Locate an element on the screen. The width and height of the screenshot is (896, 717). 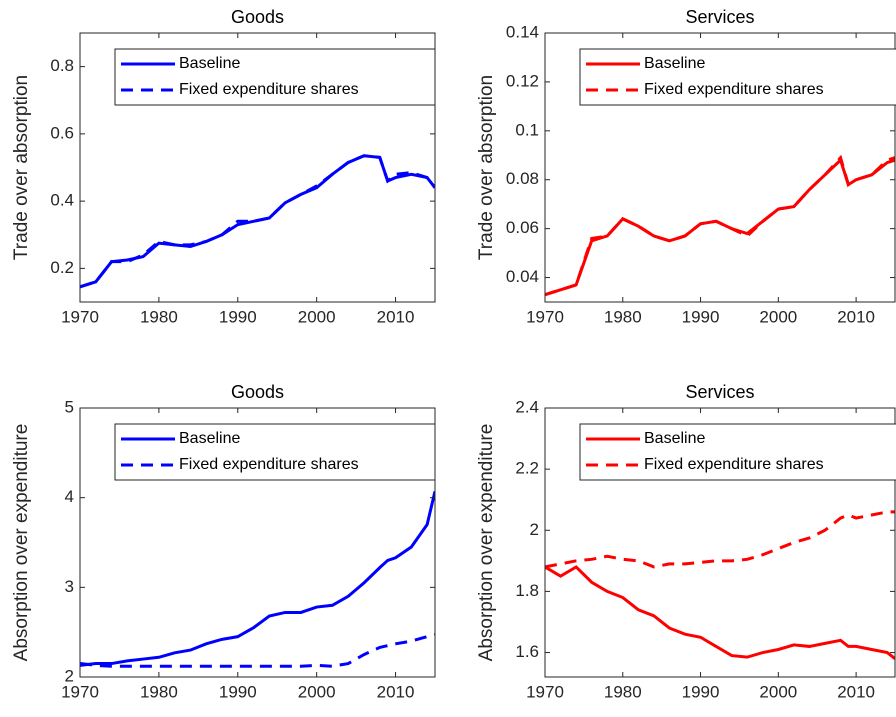
y-tick-label: 2.4 is located at coordinates (527, 406).